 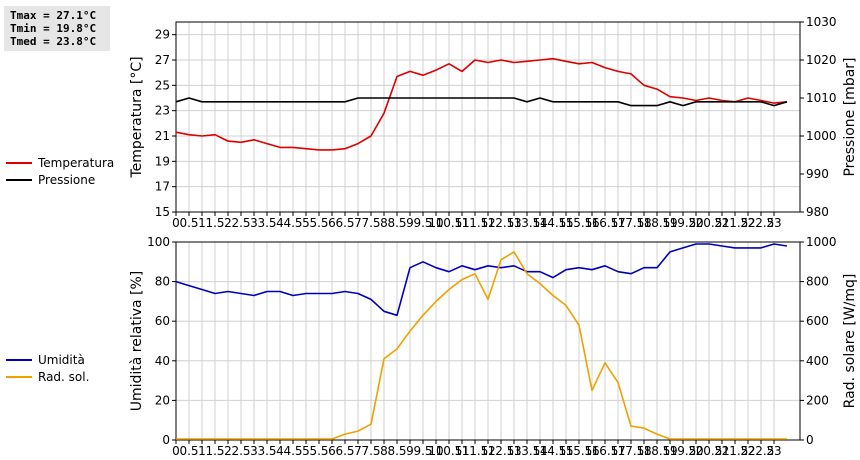 I want to click on legend-top: Temperatura Pressione, so click(x=60, y=171).